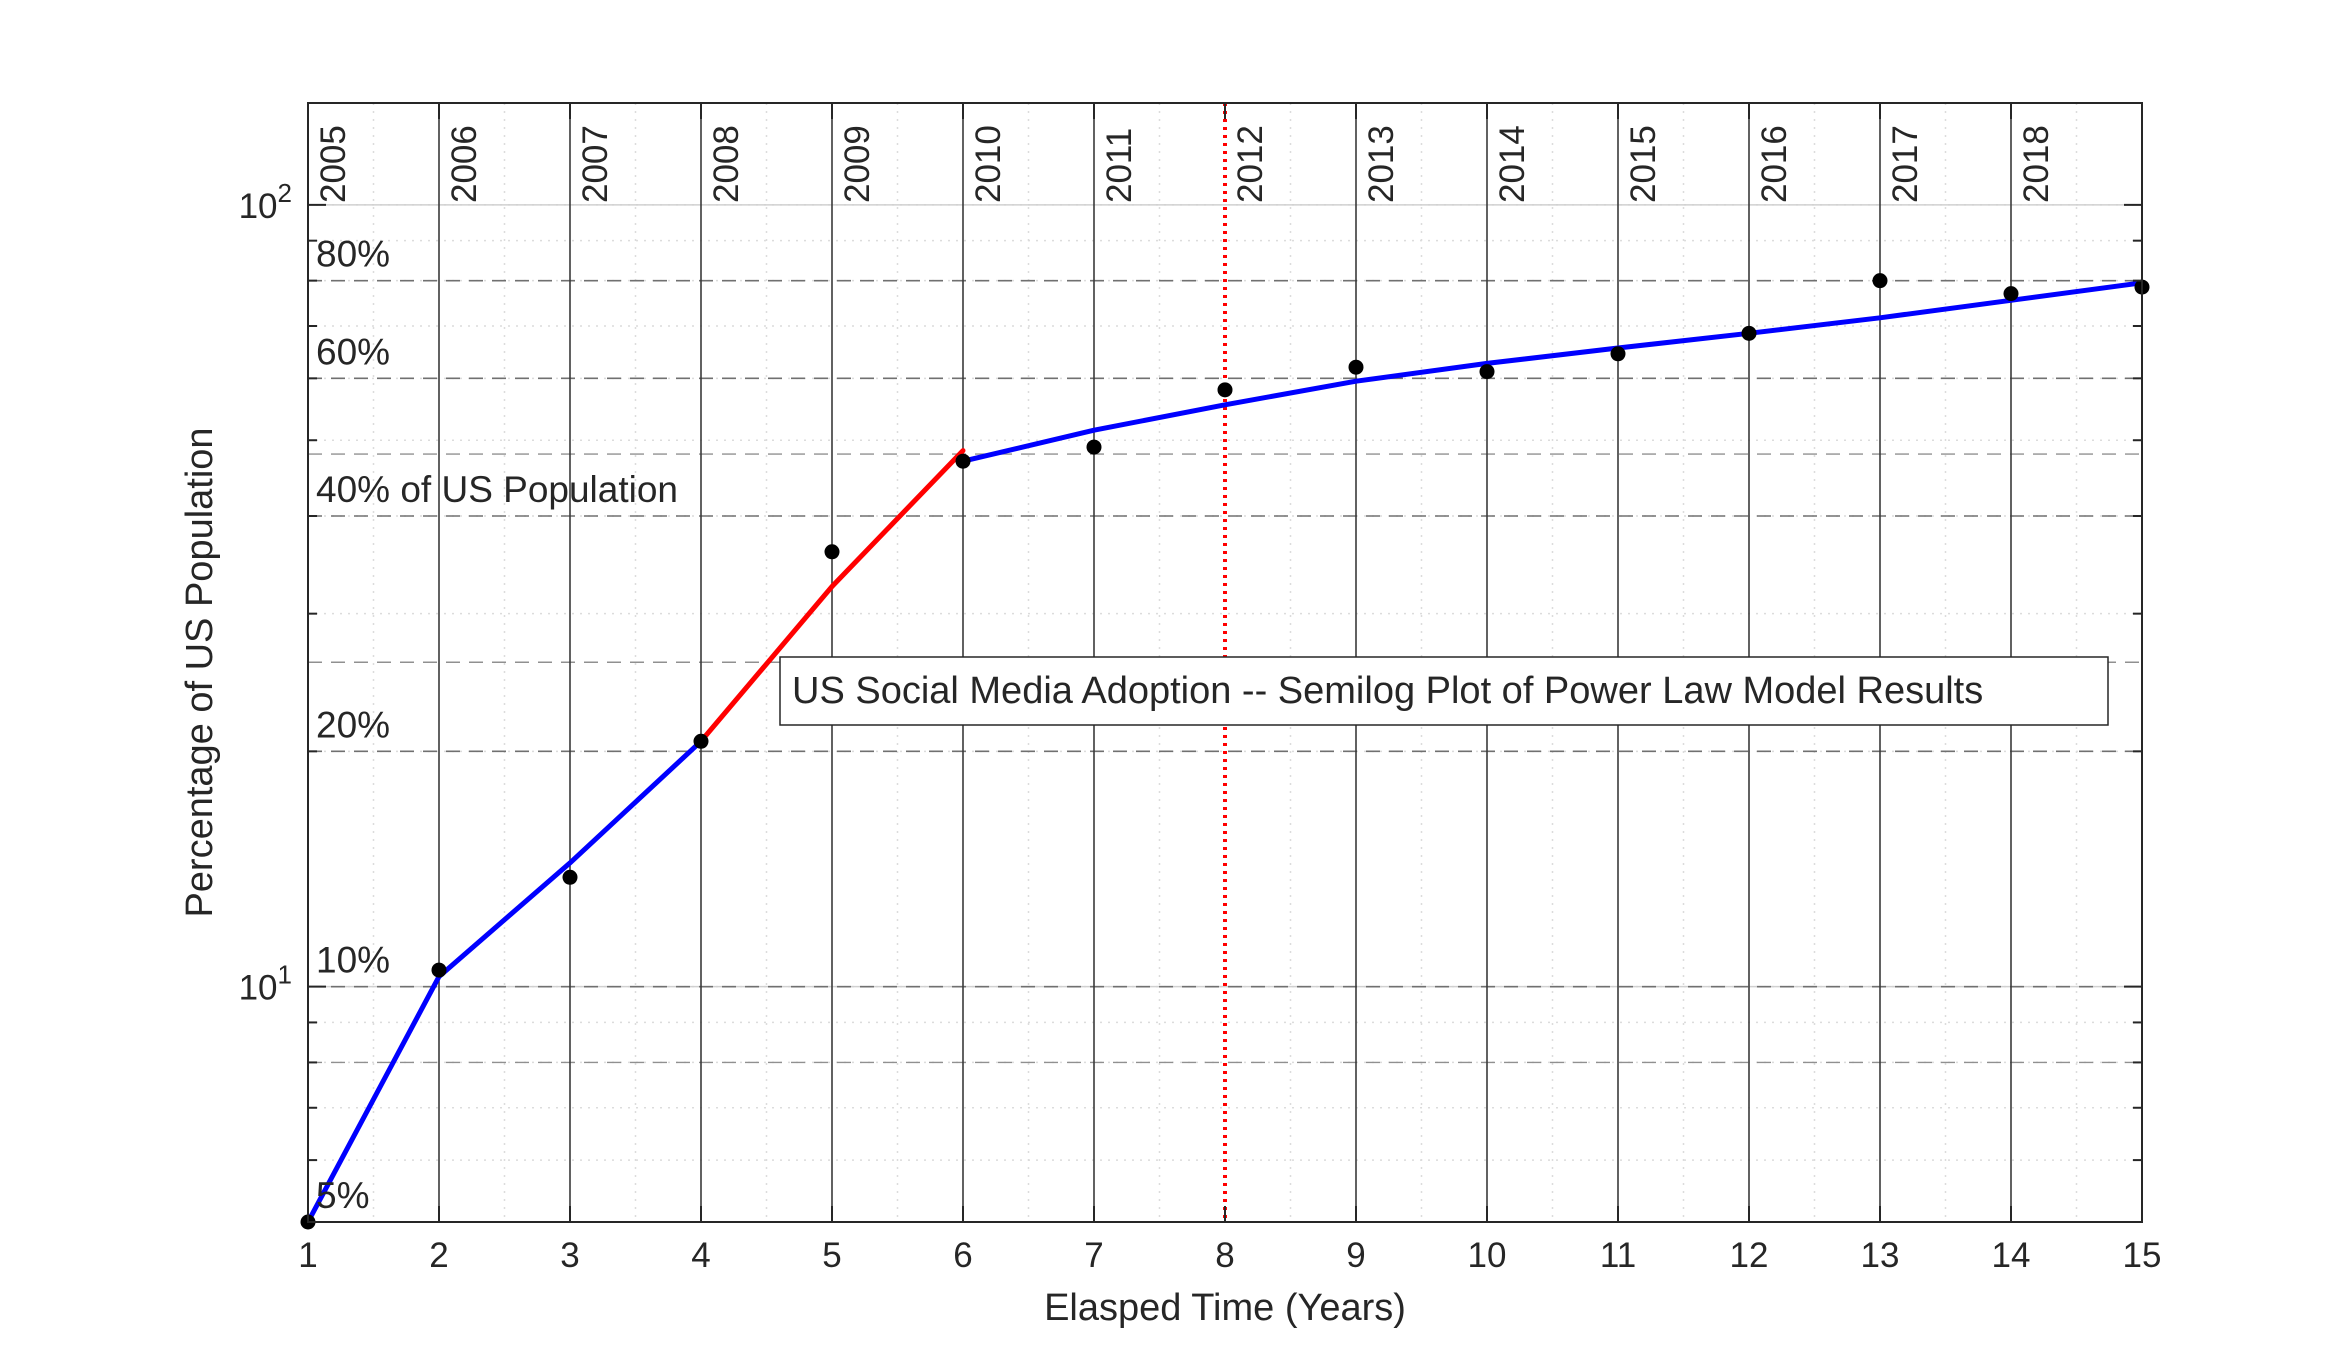 The width and height of the screenshot is (2336, 1354). Describe the element at coordinates (200, 672) in the screenshot. I see `y-axis-label: Percentage of US Population` at that location.